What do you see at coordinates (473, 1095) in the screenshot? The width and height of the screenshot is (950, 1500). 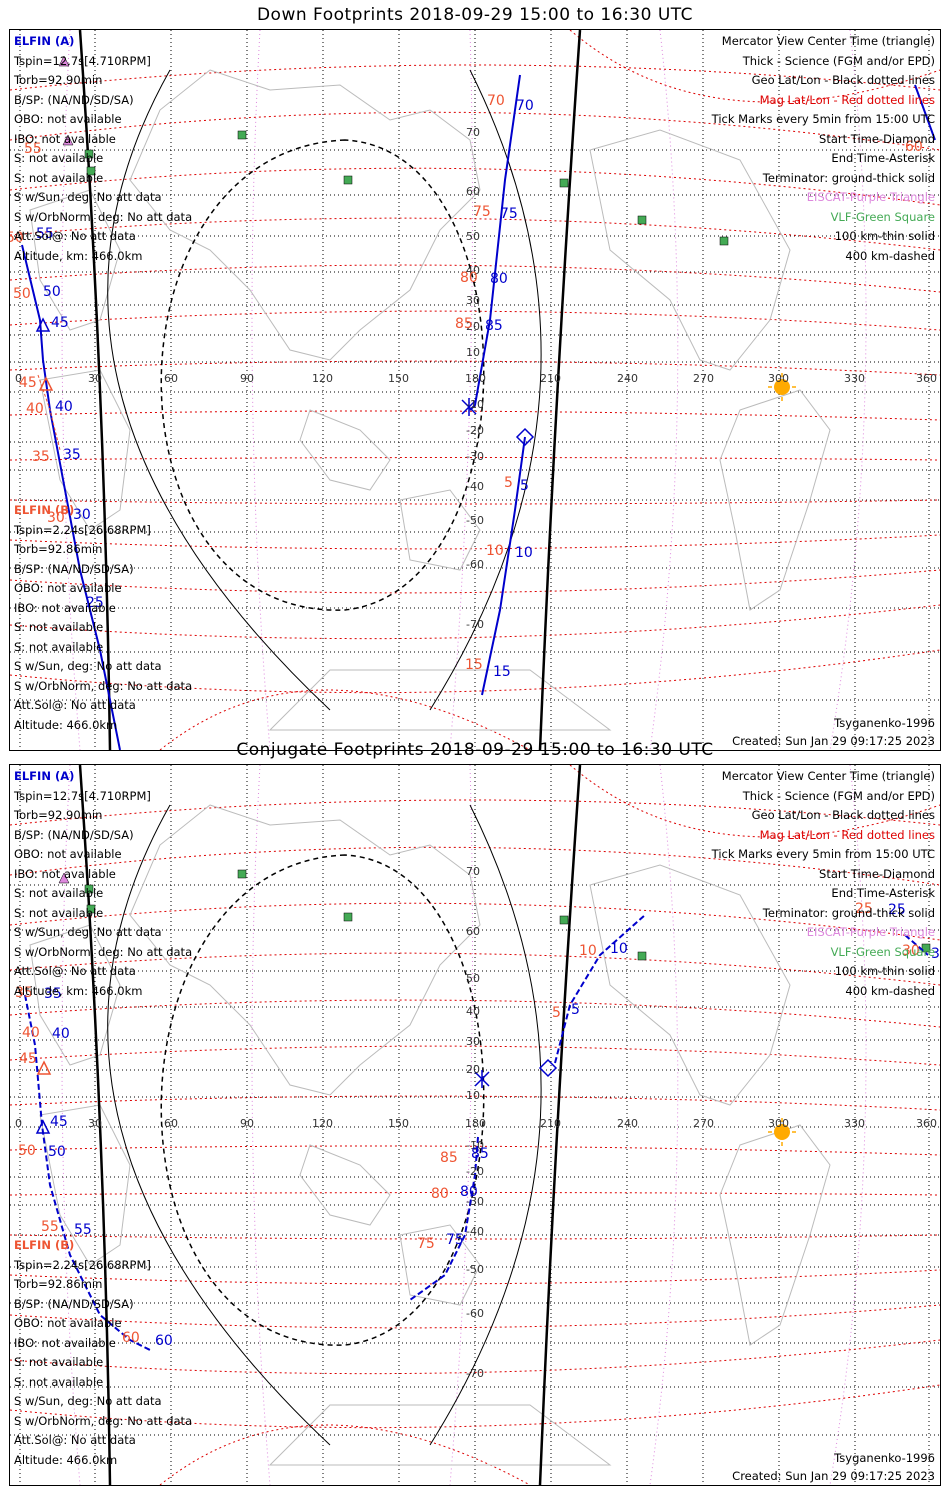 I see `lat-tick: 10` at bounding box center [473, 1095].